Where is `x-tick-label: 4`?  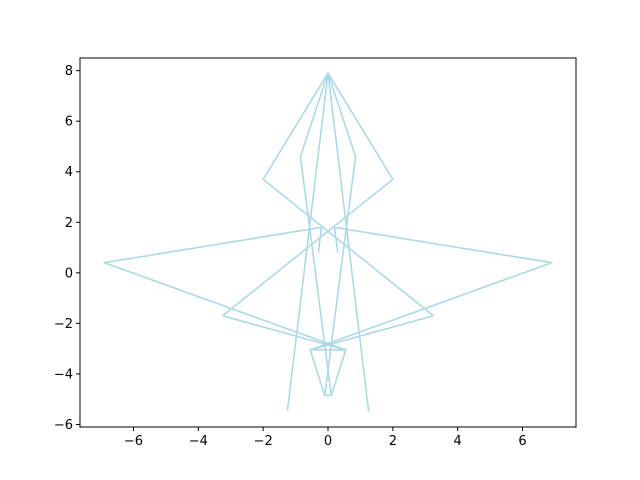 x-tick-label: 4 is located at coordinates (458, 441).